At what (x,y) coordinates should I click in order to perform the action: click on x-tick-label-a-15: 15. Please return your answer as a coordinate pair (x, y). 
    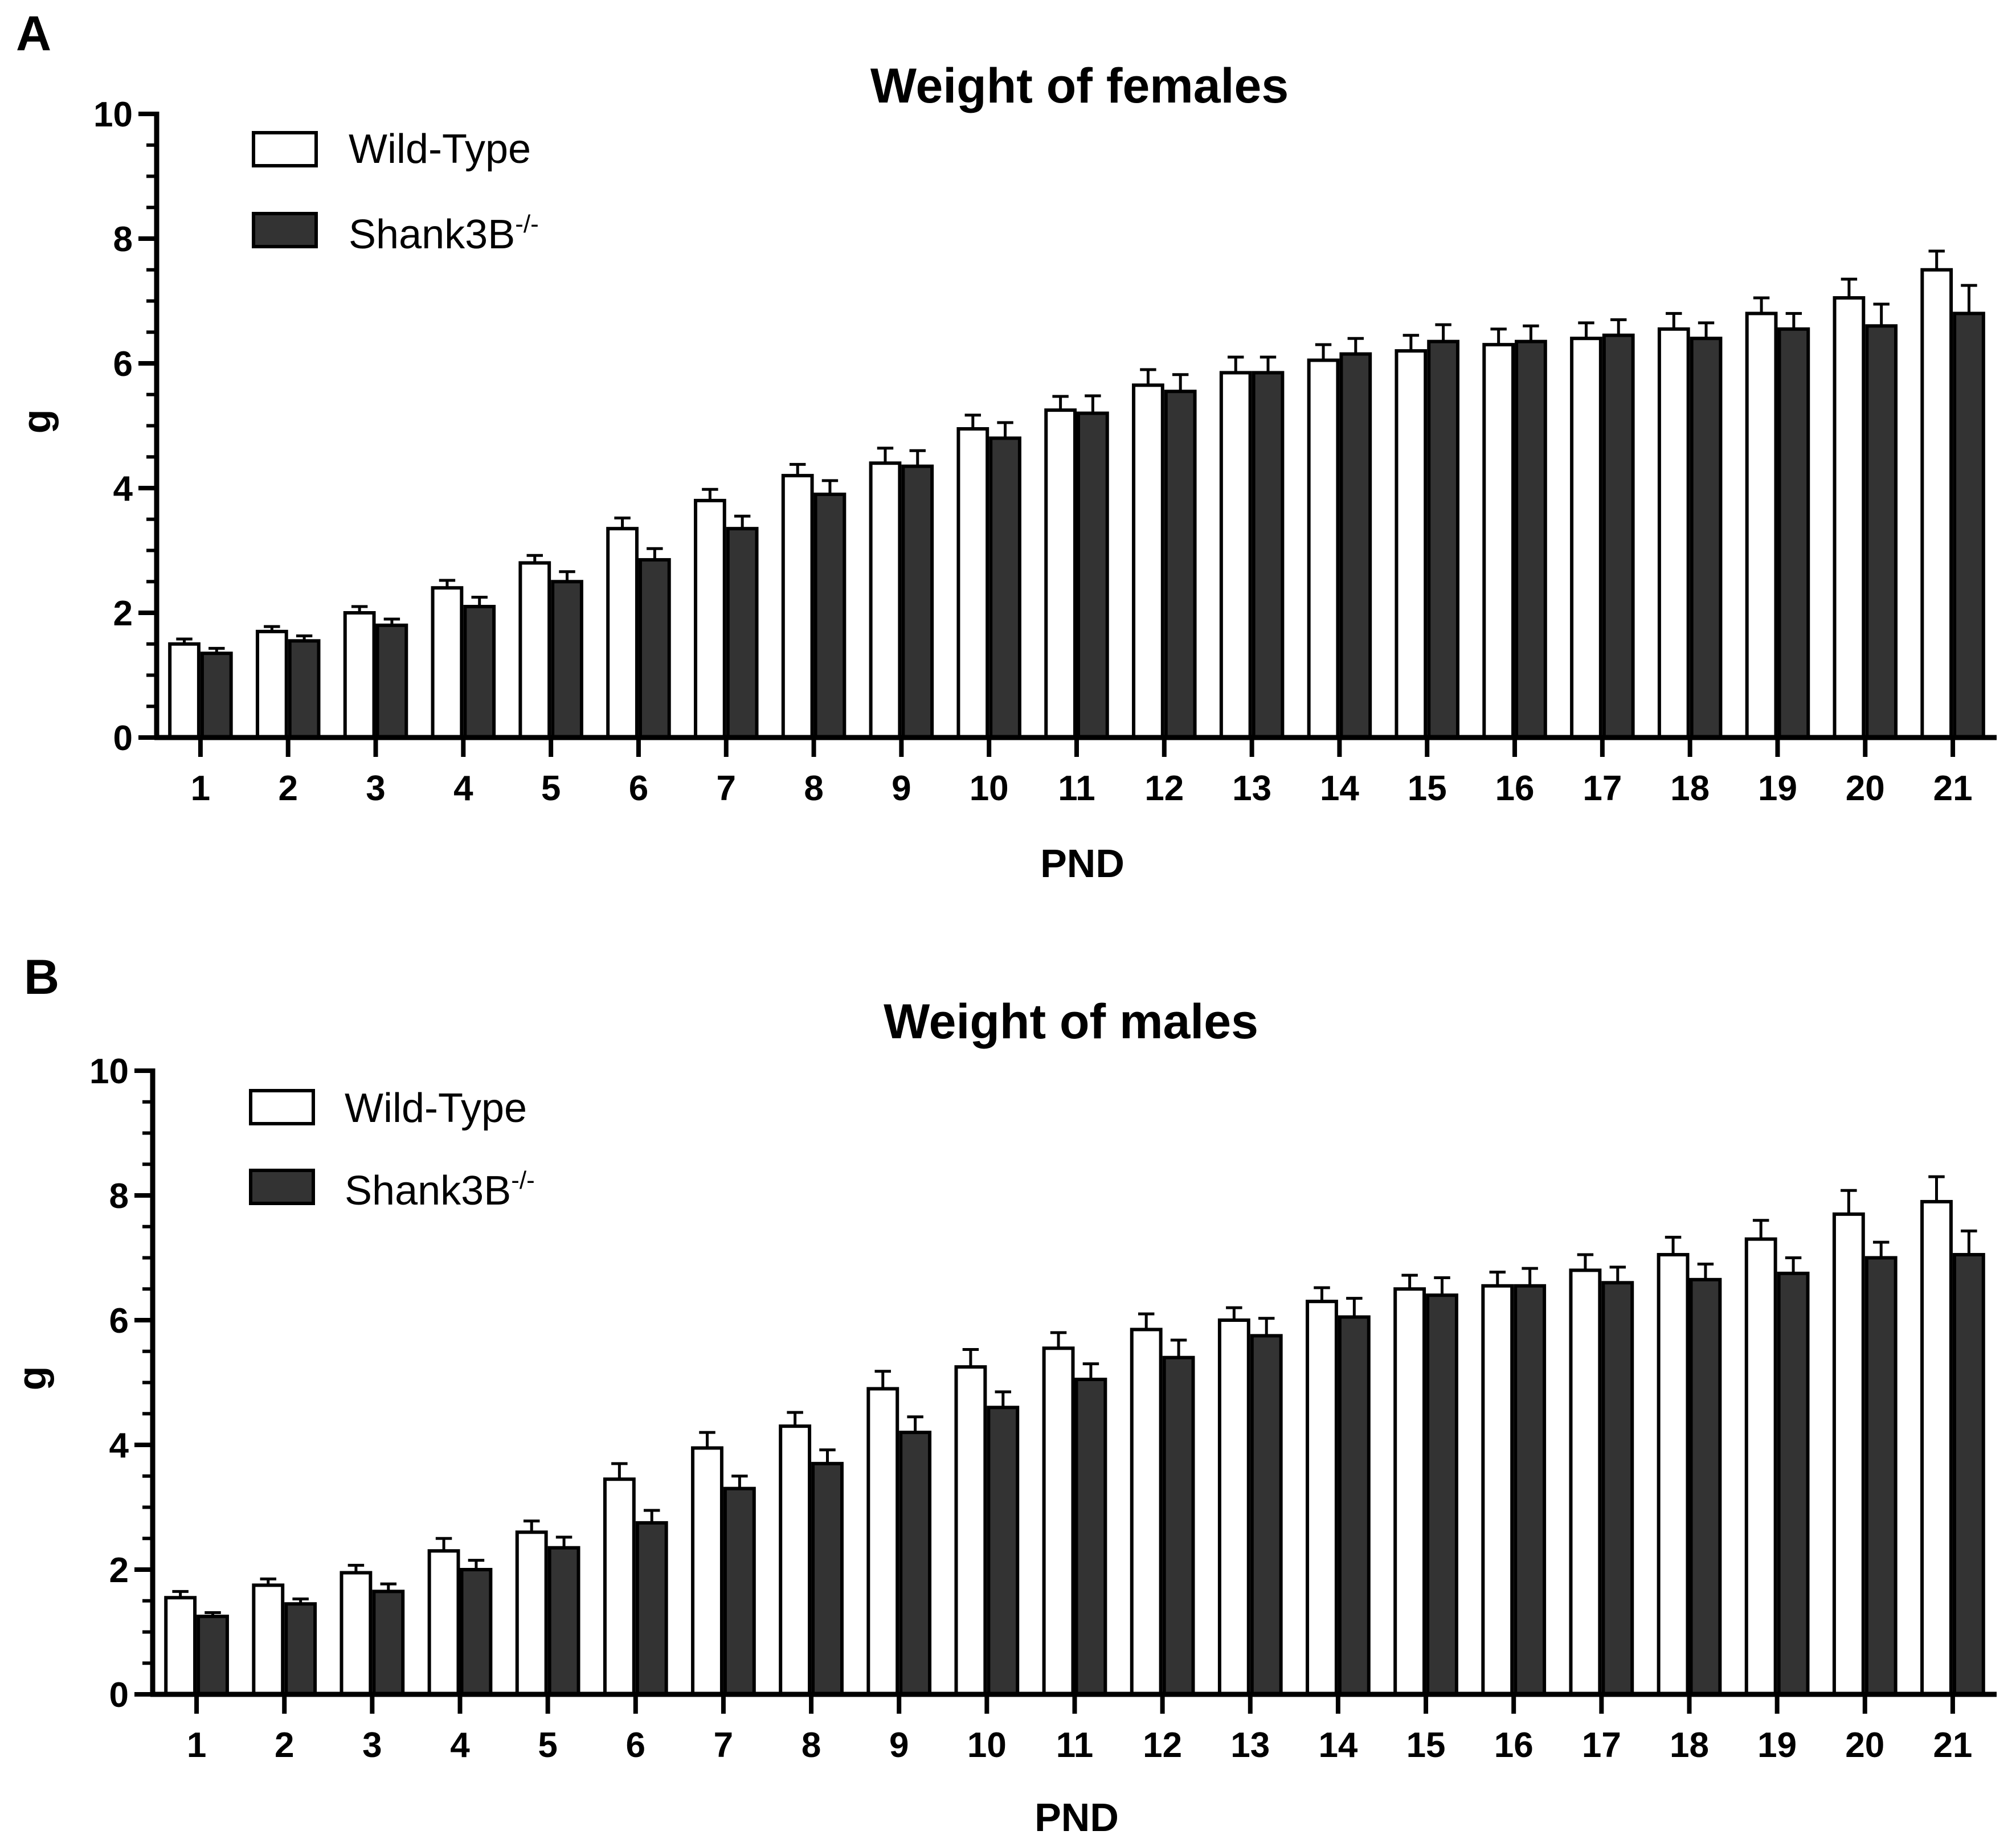
    Looking at the image, I should click on (1428, 789).